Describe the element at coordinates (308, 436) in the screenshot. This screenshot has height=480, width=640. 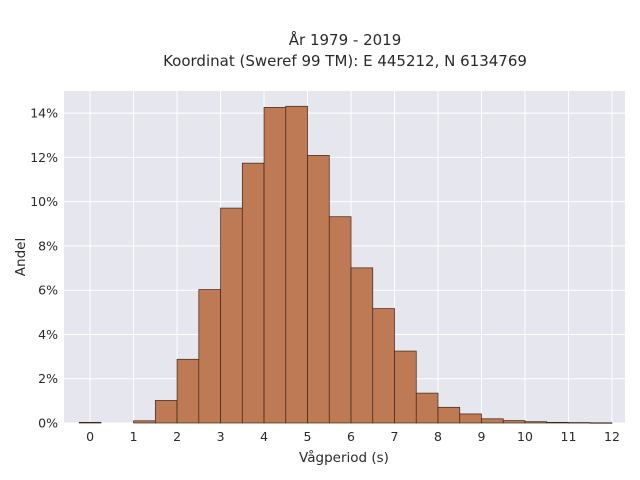
I see `x-tick-label: 5` at that location.